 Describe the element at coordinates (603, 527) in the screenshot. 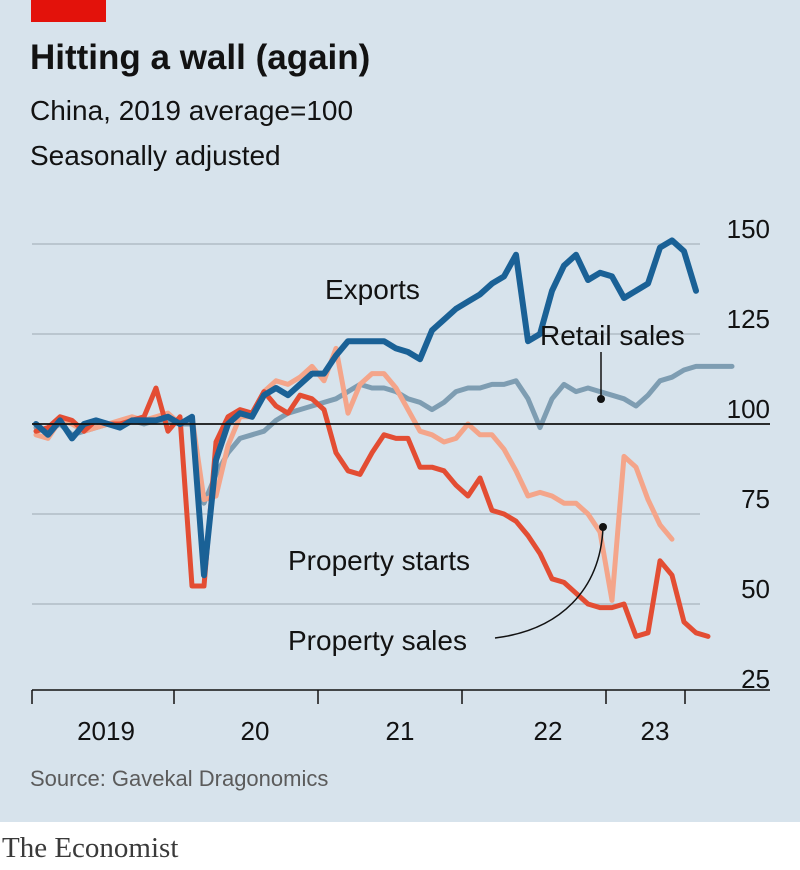

I see `property-sales-leader-dot` at that location.